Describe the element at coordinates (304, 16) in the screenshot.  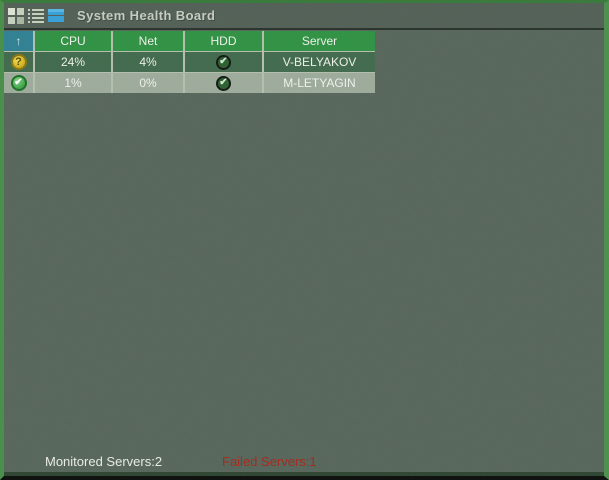
I see `title-bar: System Health Board` at that location.